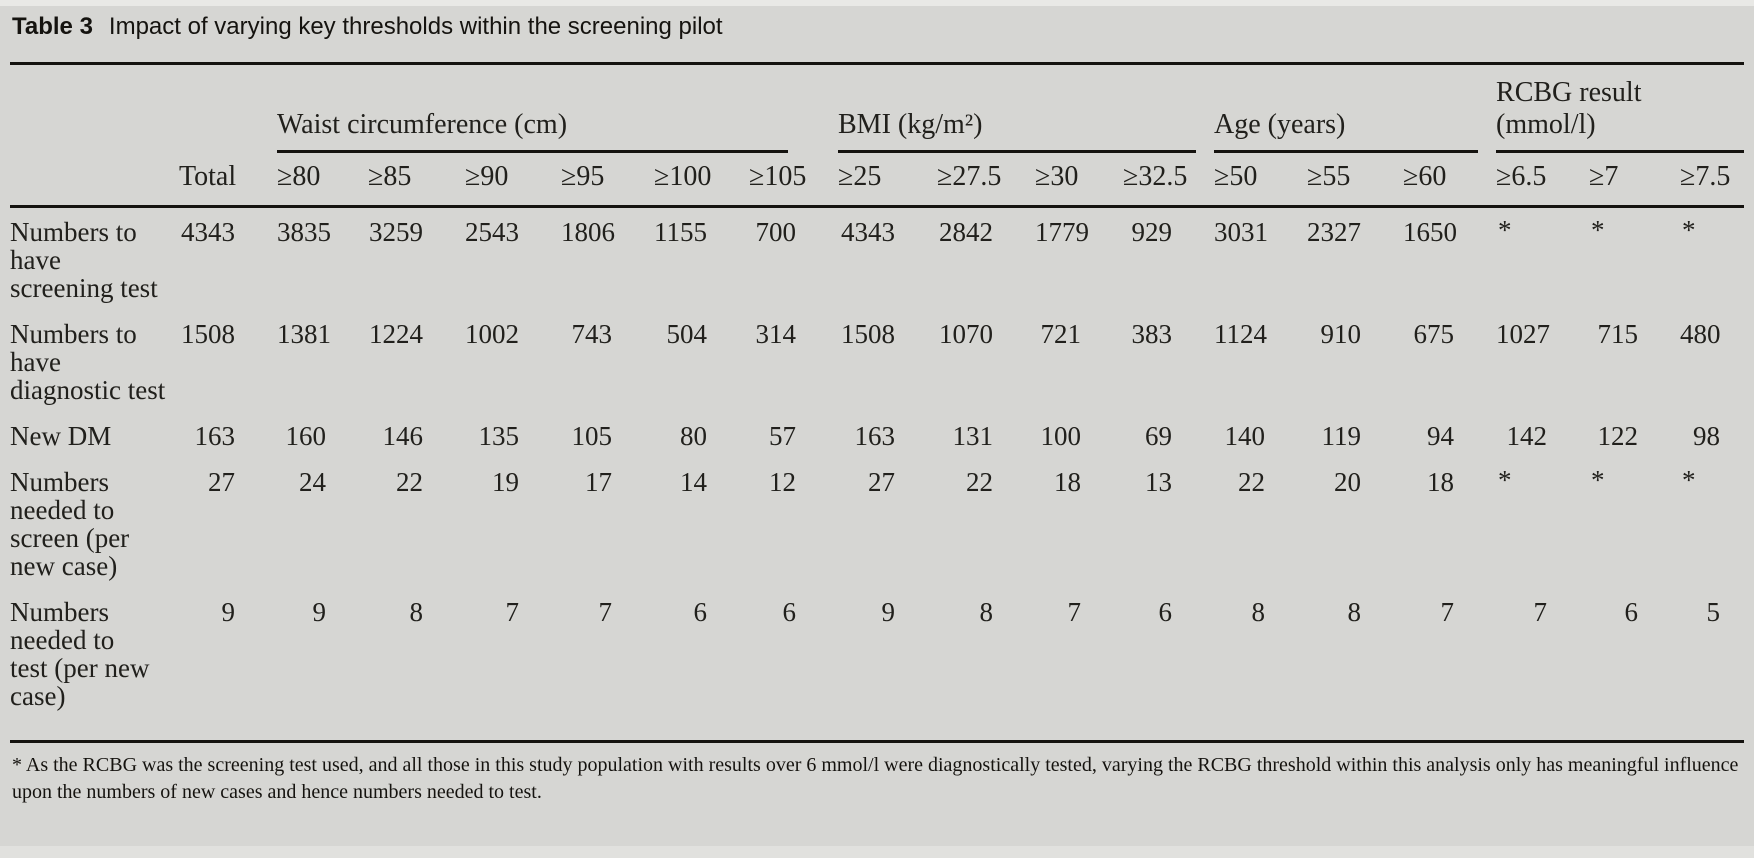 The image size is (1754, 858). Describe the element at coordinates (693, 436) in the screenshot. I see `table-cell: 80` at that location.